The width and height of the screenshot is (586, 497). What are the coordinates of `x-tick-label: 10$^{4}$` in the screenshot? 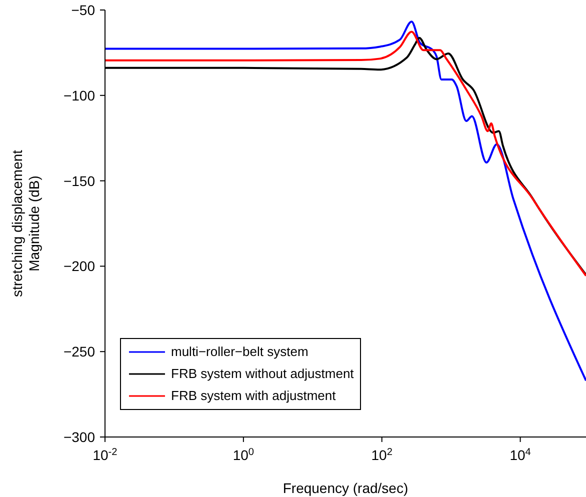 It's located at (521, 454).